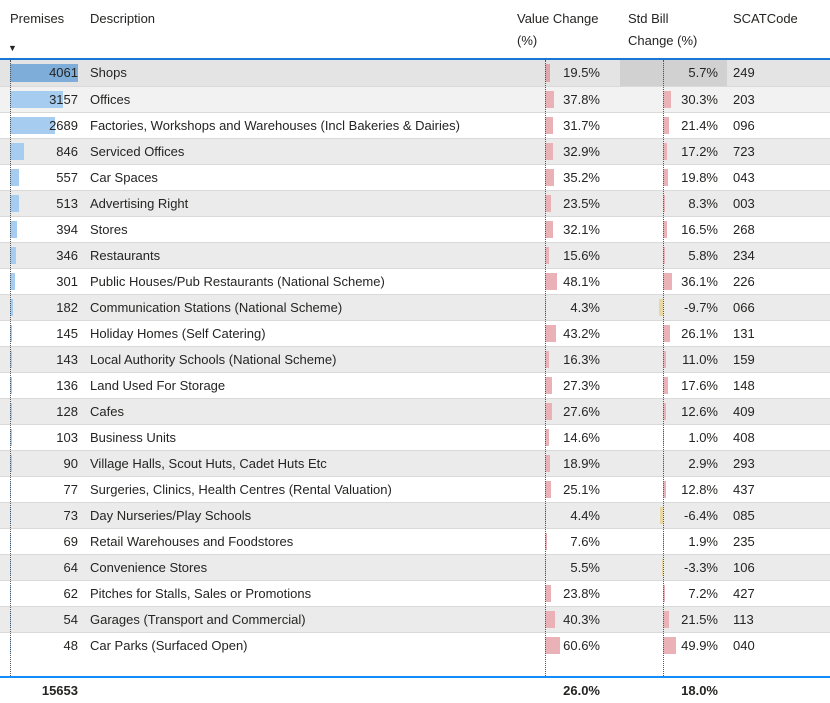  What do you see at coordinates (673, 619) in the screenshot?
I see `std-bill-cell: 21.5%` at bounding box center [673, 619].